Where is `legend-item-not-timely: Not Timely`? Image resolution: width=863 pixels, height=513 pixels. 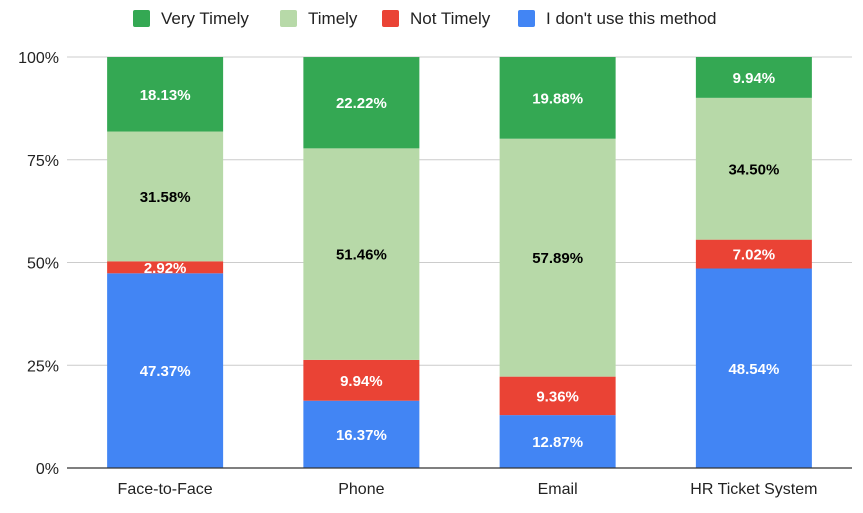
legend-item-not-timely: Not Timely is located at coordinates (436, 18).